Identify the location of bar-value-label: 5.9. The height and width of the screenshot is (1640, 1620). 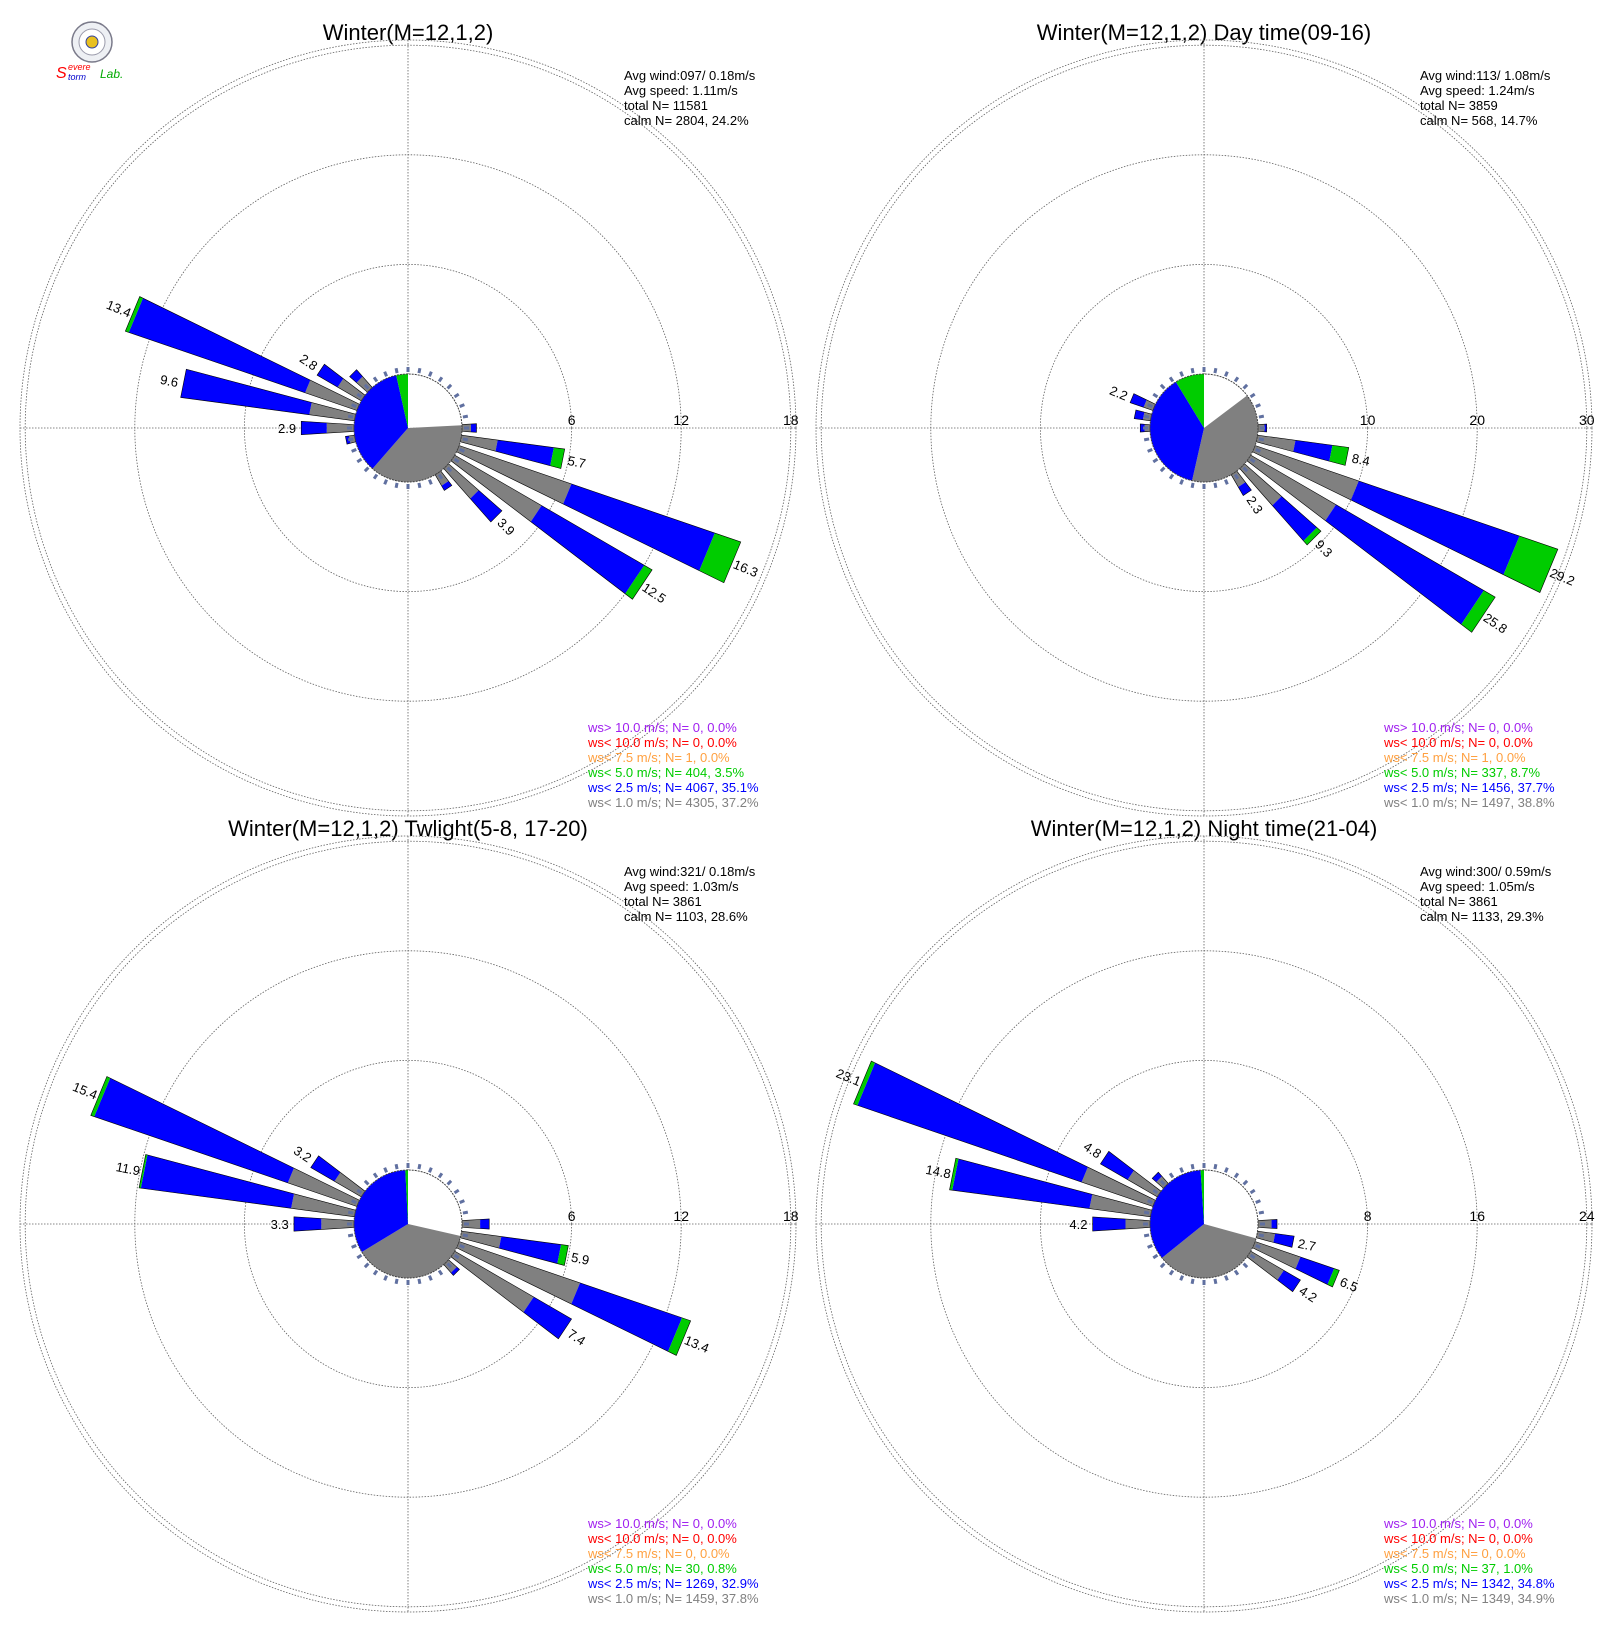
(580, 1259).